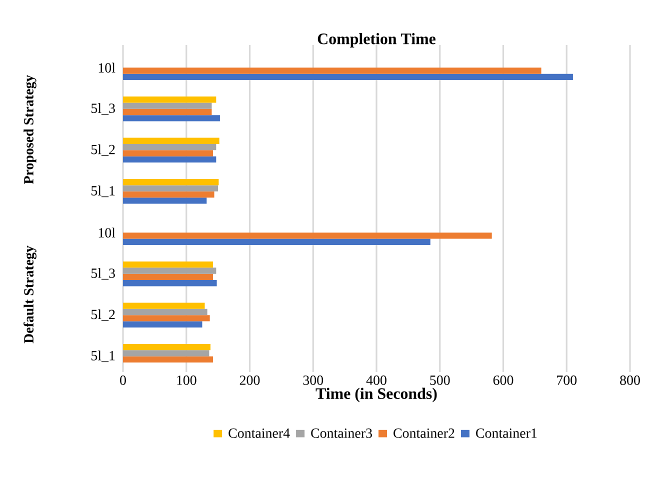  What do you see at coordinates (376, 395) in the screenshot?
I see `x-axis-title: Time (in Seconds)` at bounding box center [376, 395].